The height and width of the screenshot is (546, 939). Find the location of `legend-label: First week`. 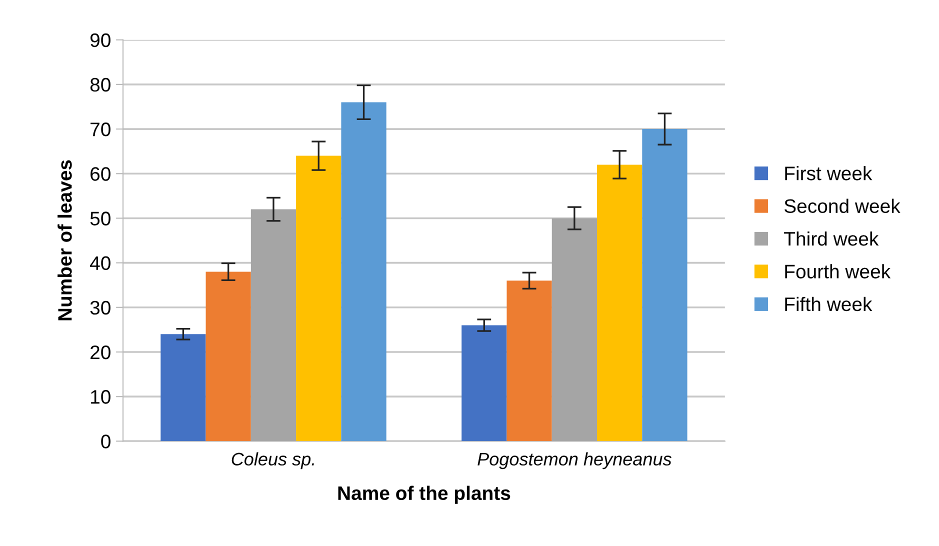

legend-label: First week is located at coordinates (828, 173).